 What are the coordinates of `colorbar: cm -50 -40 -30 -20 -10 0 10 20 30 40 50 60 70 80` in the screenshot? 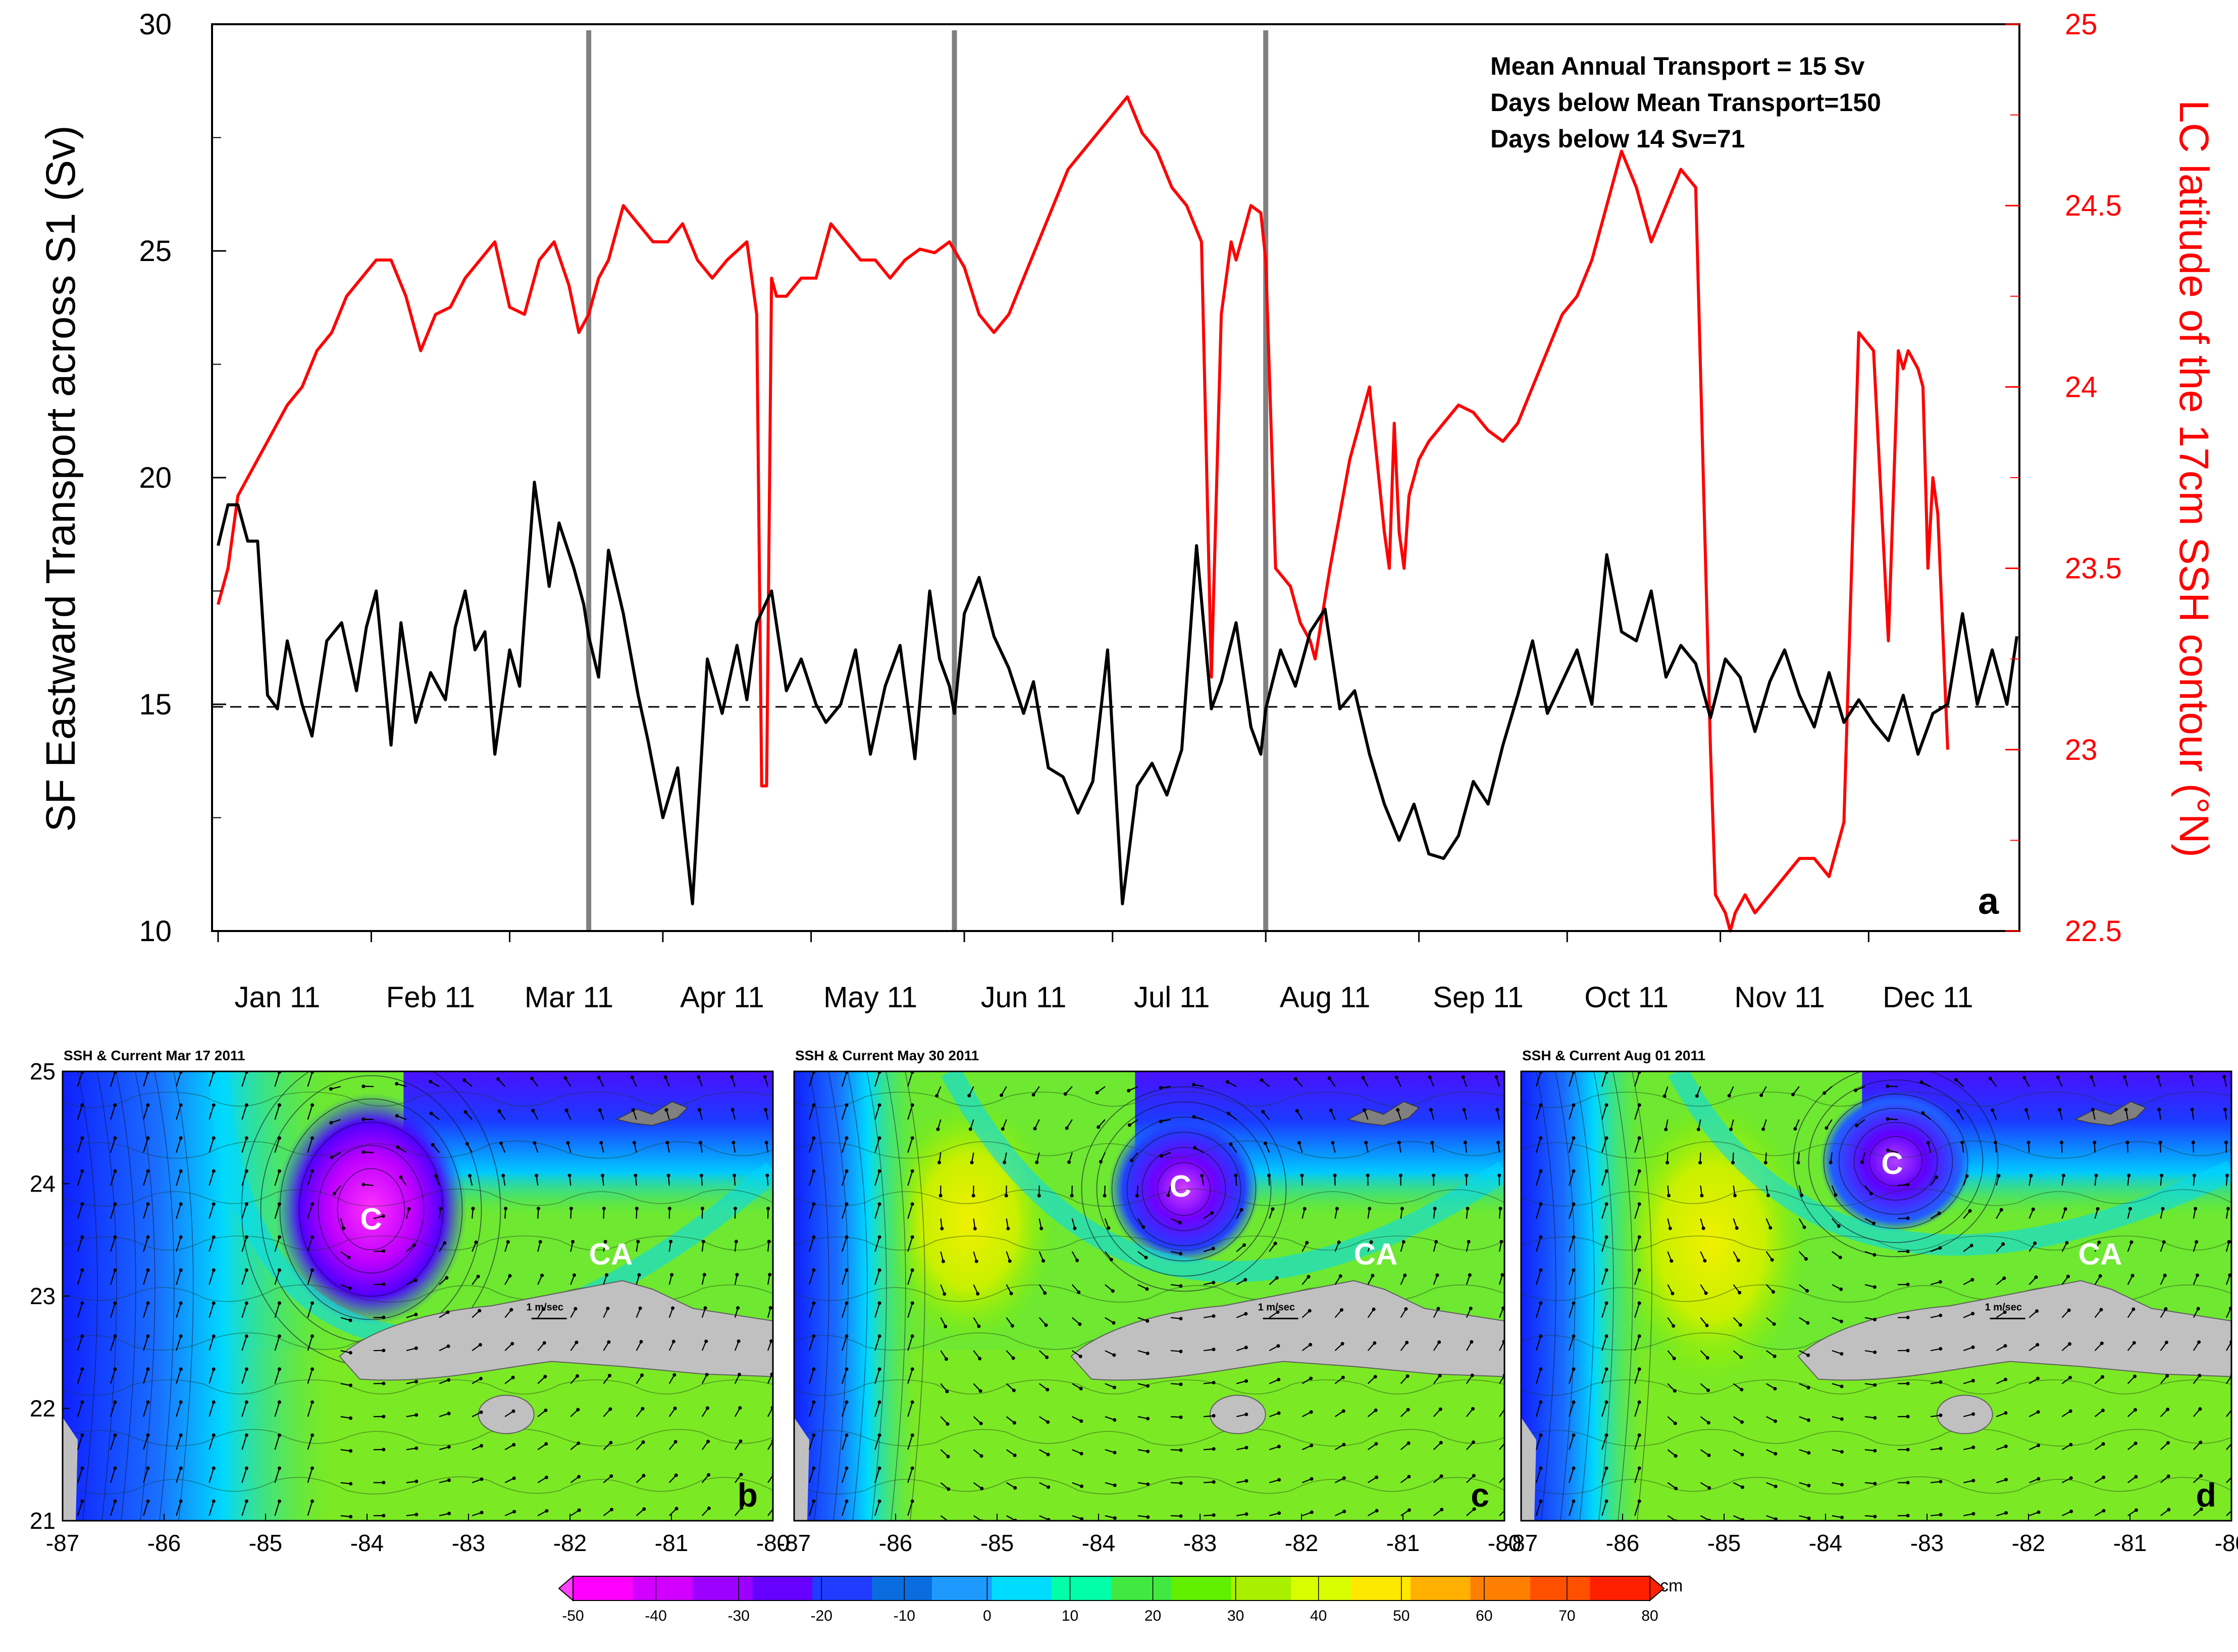 It's located at (1120, 1600).